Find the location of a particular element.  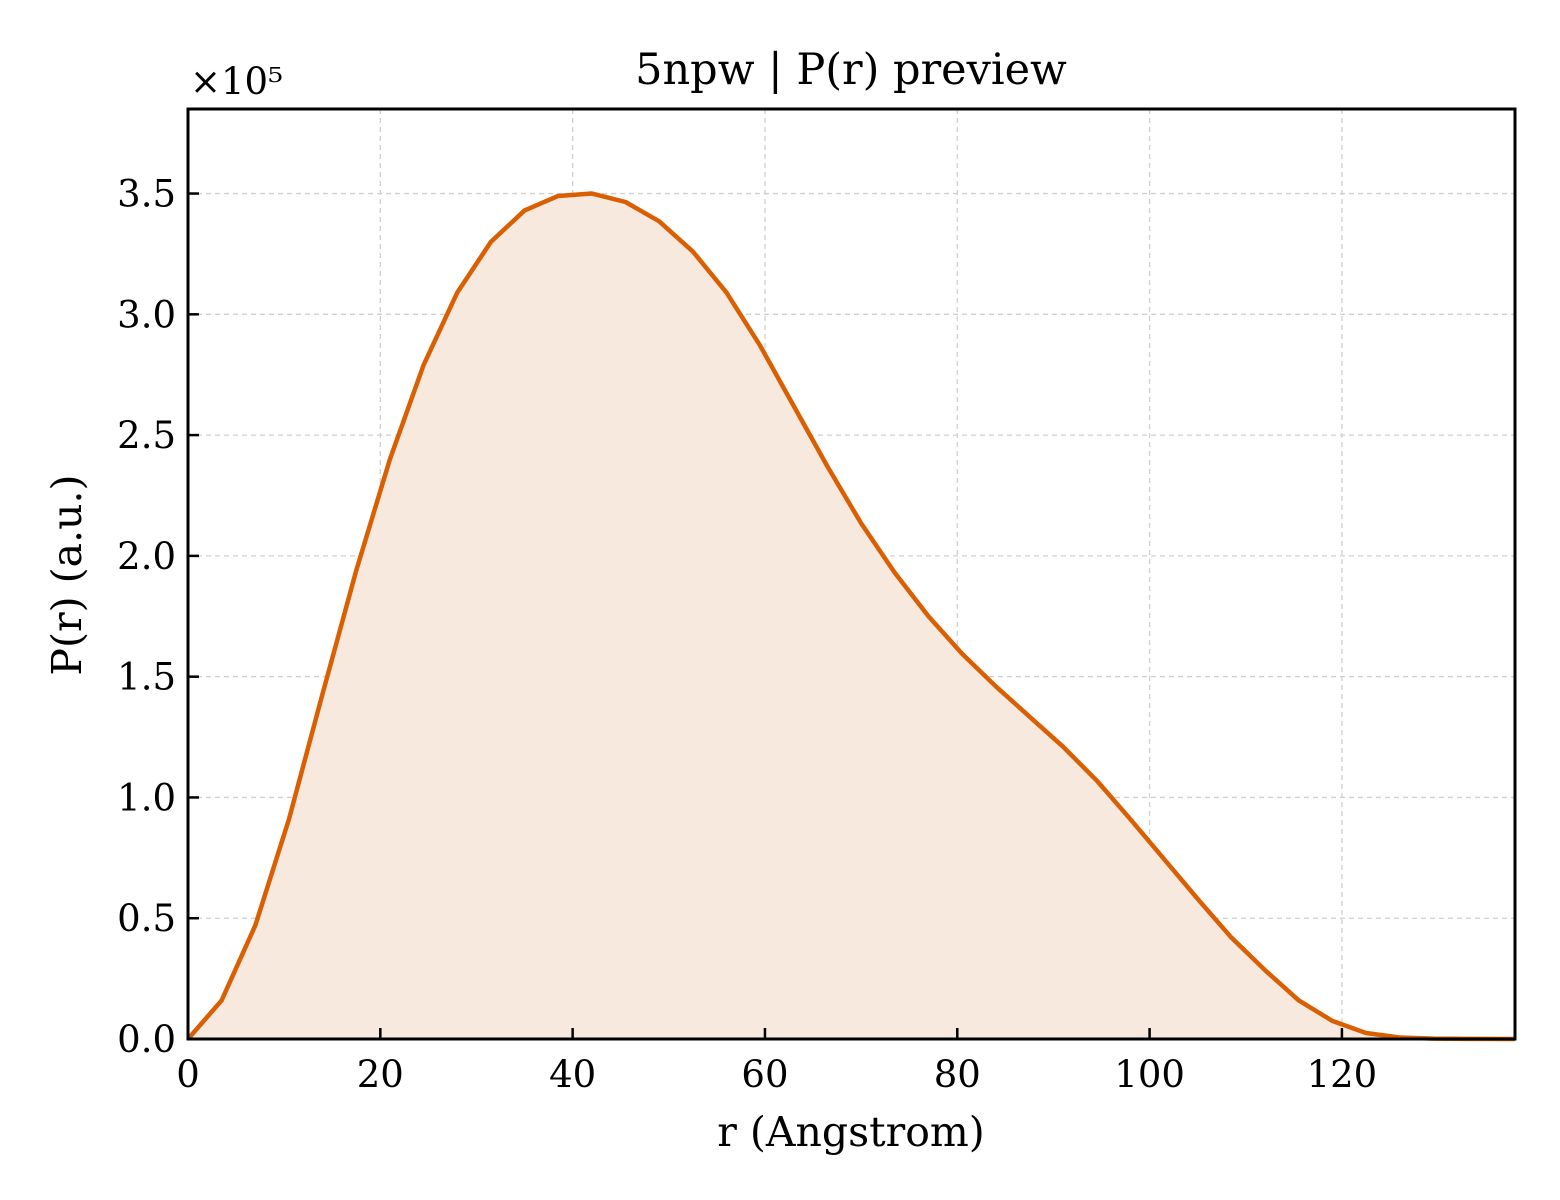

x-tick-label: 80 is located at coordinates (957, 1074).